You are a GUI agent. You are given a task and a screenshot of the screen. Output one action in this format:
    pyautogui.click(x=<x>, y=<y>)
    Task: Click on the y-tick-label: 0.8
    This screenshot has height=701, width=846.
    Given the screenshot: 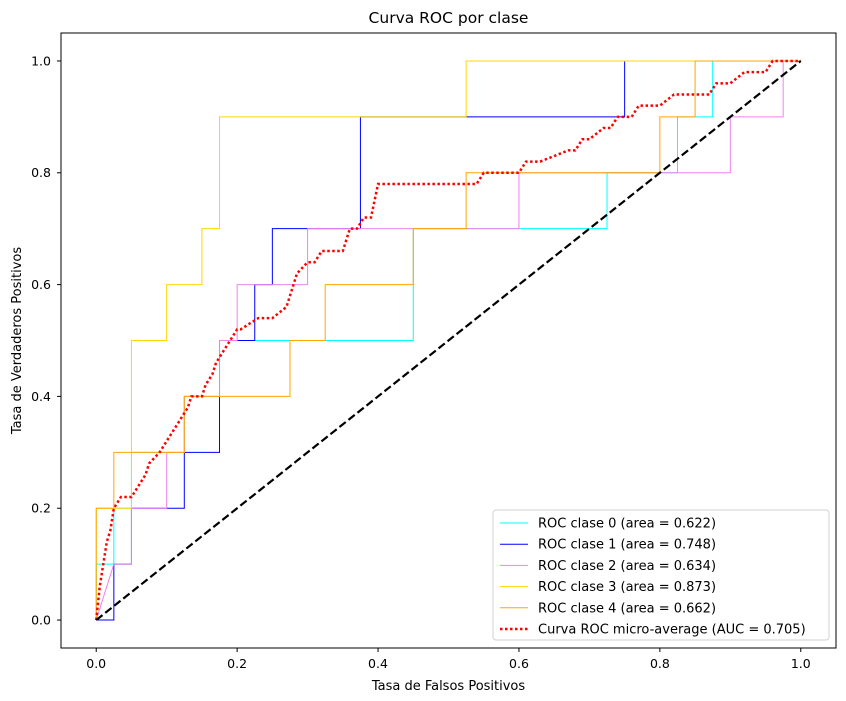 What is the action you would take?
    pyautogui.click(x=41, y=172)
    